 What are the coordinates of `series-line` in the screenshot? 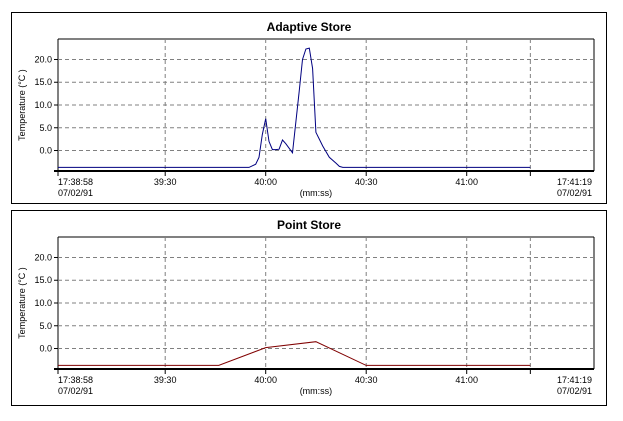 It's located at (294, 353).